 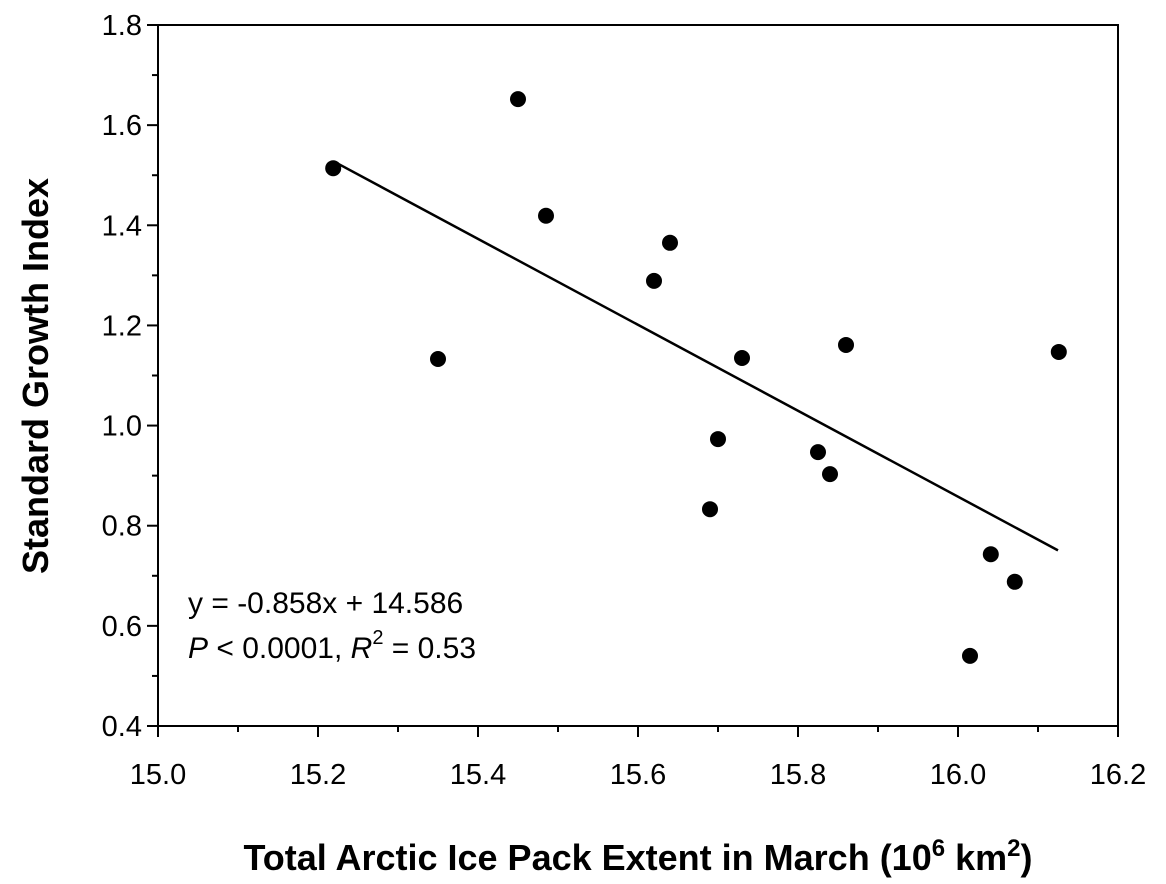 What do you see at coordinates (158, 775) in the screenshot?
I see `x-tick-label: 15.0` at bounding box center [158, 775].